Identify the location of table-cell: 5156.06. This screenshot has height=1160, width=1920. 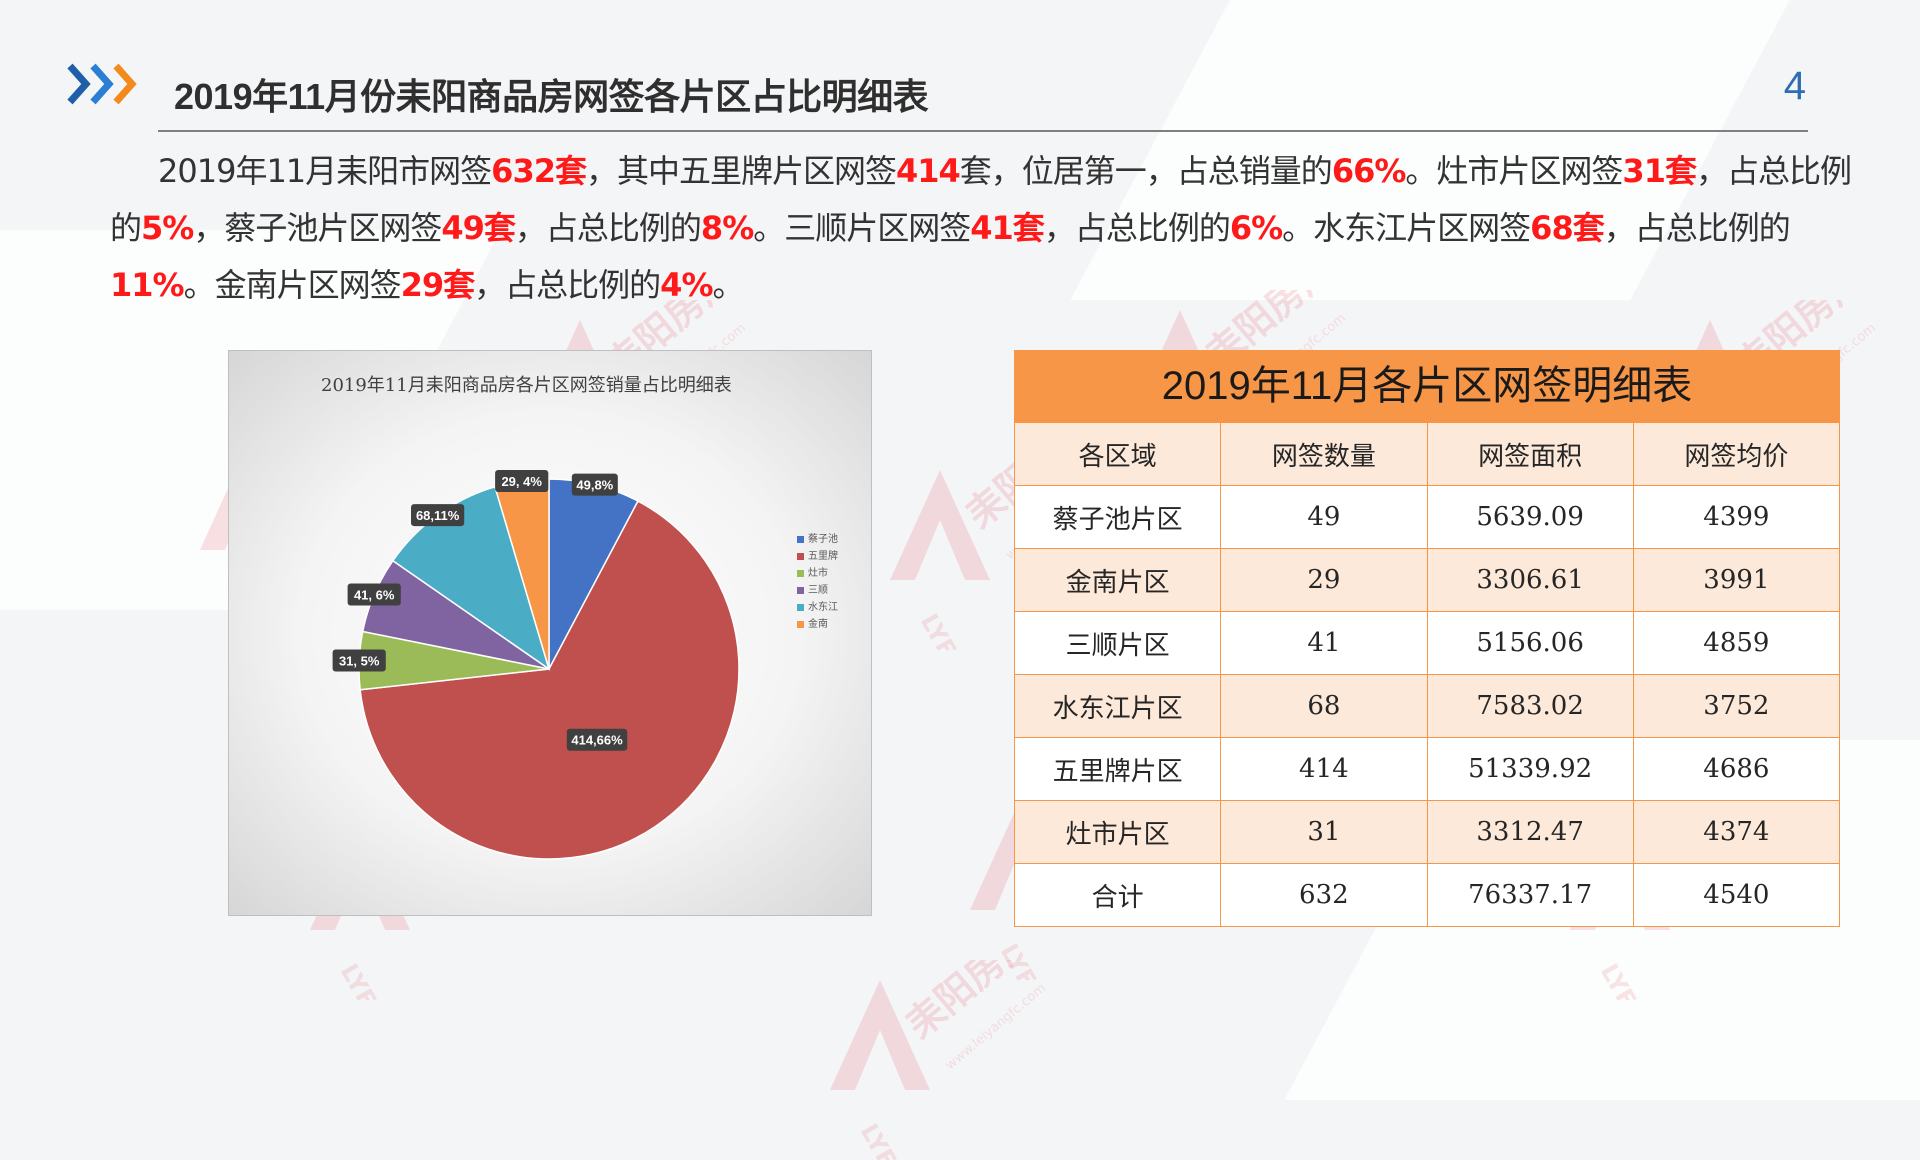
(1530, 643).